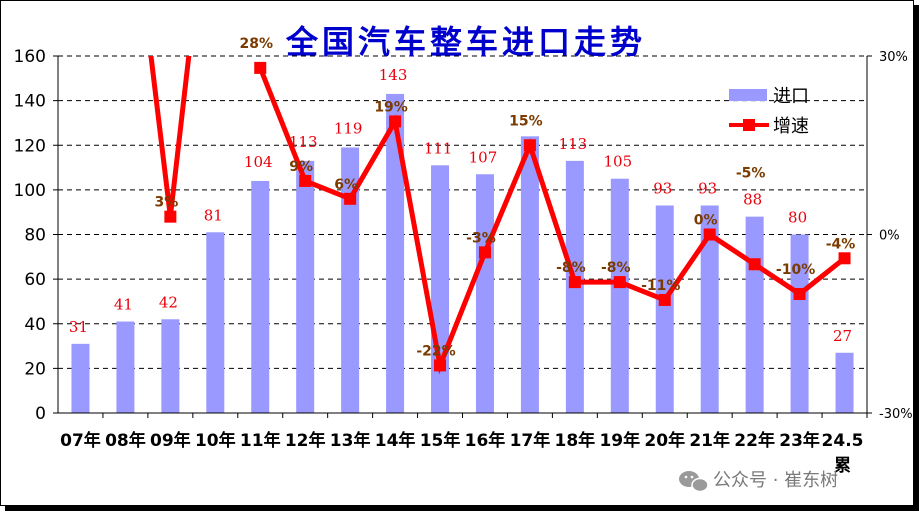 This screenshot has width=921, height=514. What do you see at coordinates (35, 236) in the screenshot?
I see `y-left-tick-label: 80` at bounding box center [35, 236].